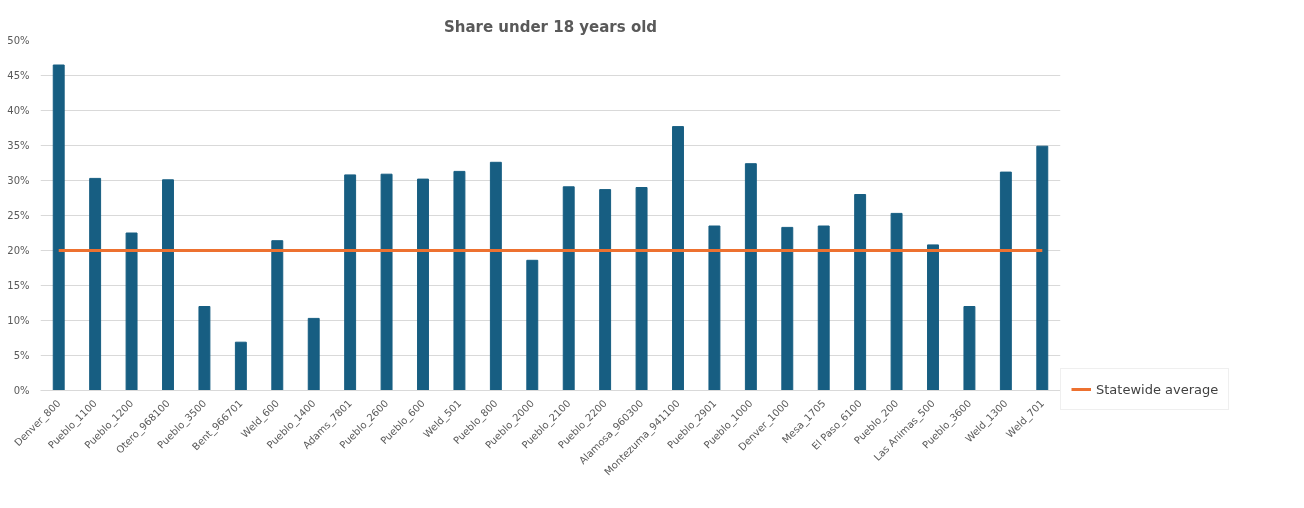 Image resolution: width=1304 pixels, height=508 pixels. Describe the element at coordinates (18, 215) in the screenshot. I see `y-tick-label: 25%` at that location.